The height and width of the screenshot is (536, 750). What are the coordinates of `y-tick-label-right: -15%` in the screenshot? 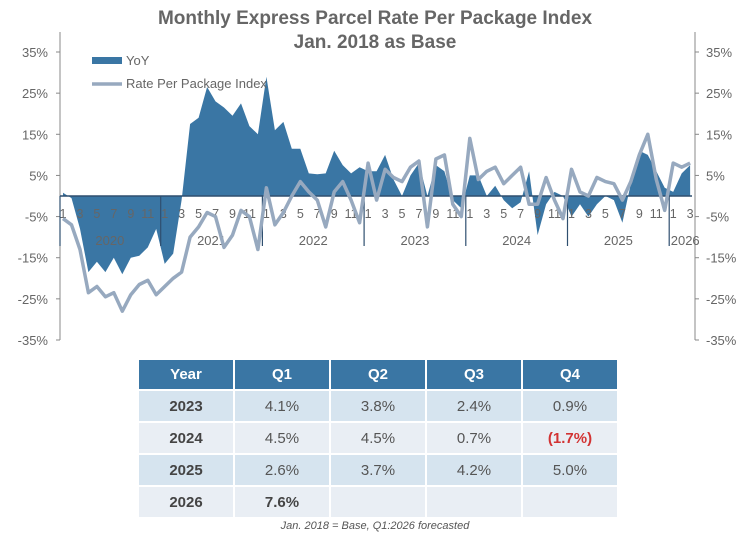 It's located at (721, 258).